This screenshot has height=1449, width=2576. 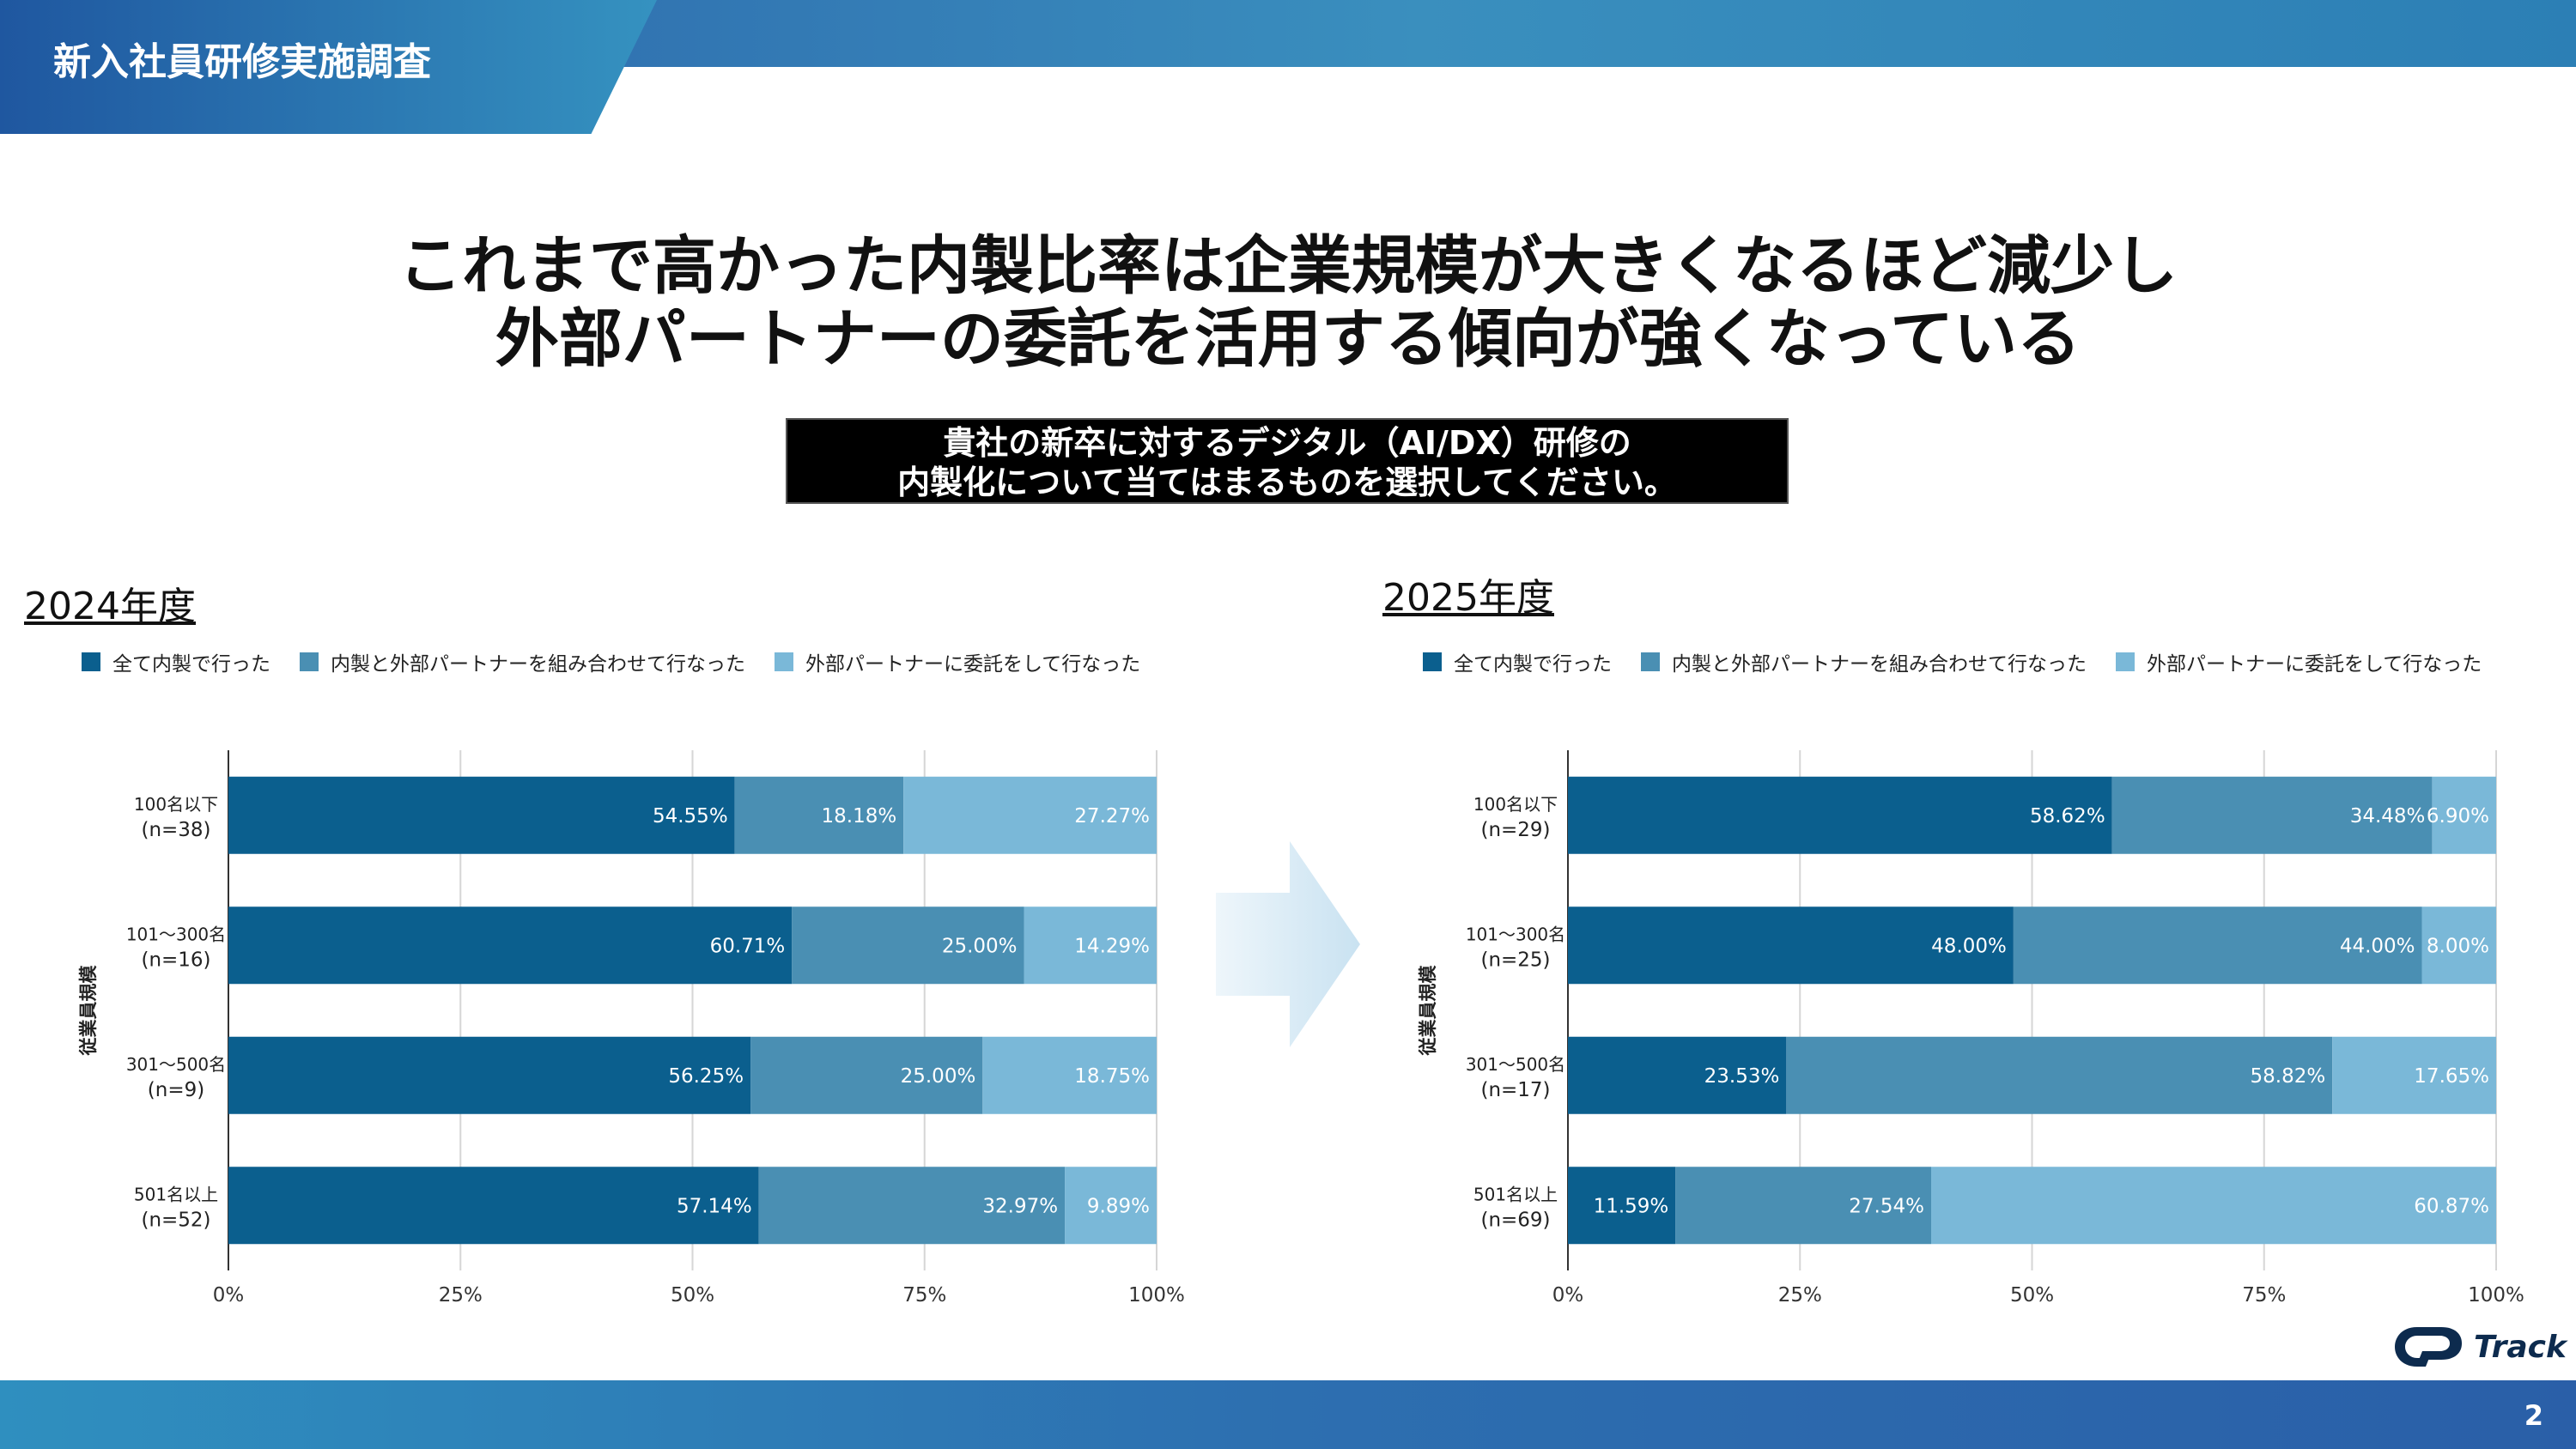 What do you see at coordinates (1515, 830) in the screenshot?
I see `category-n-label: (n=29)` at bounding box center [1515, 830].